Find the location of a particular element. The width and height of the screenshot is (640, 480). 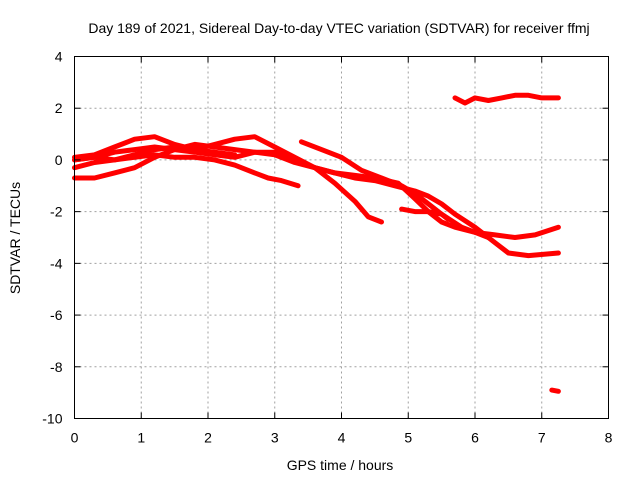

x-tick-label: 2 is located at coordinates (208, 438).